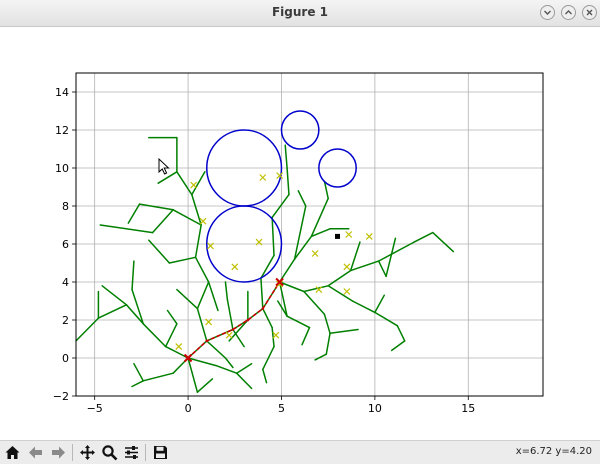  I want to click on node-marker, so click(338, 236).